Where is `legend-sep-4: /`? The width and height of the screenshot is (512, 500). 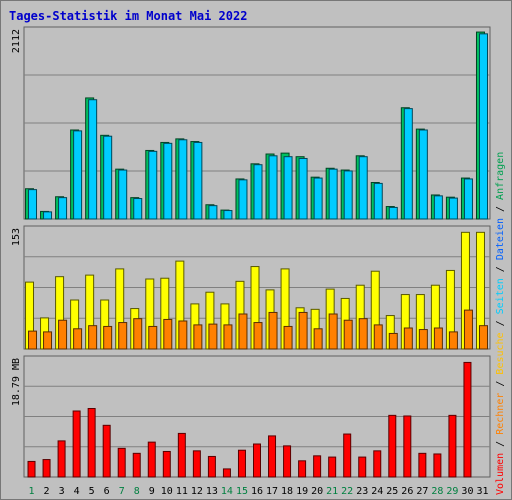 legend-sep-4: / is located at coordinates (500, 384).